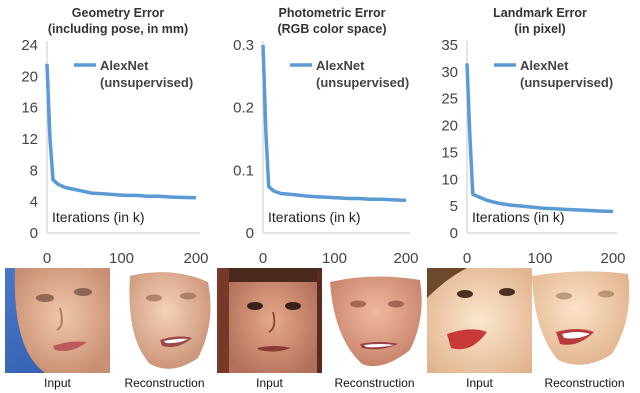 The width and height of the screenshot is (640, 393). Describe the element at coordinates (449, 72) in the screenshot. I see `y-tick-label: 30` at that location.